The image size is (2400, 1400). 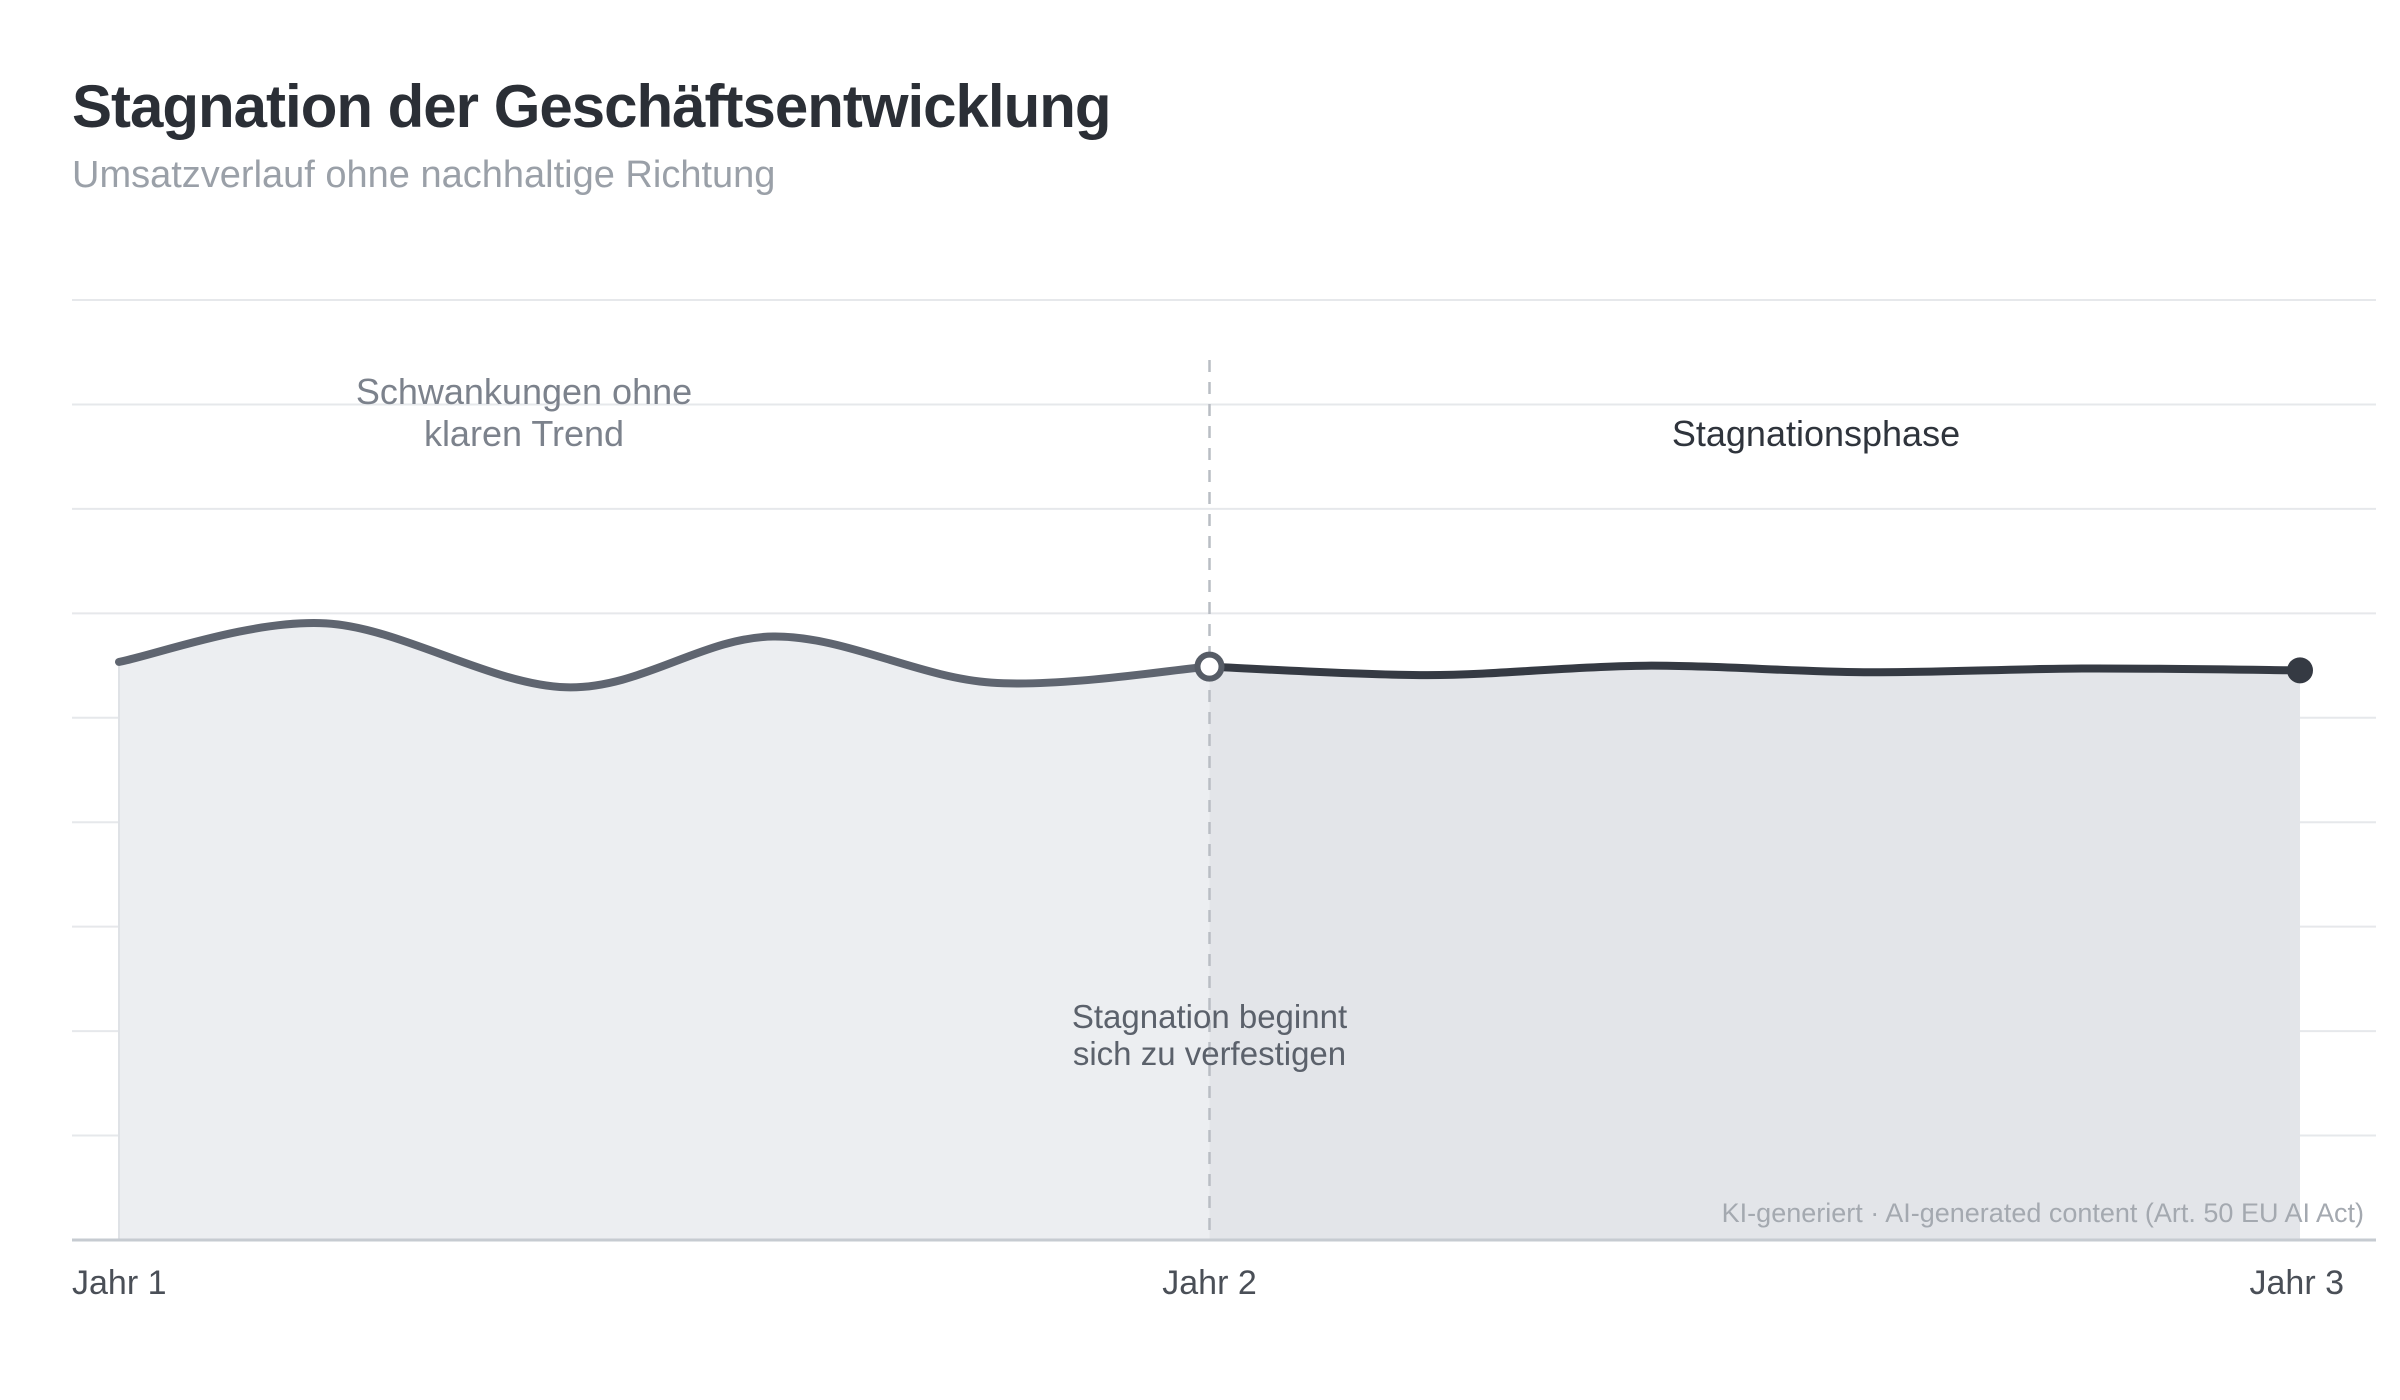 What do you see at coordinates (524, 391) in the screenshot?
I see `annotation-left-region: Schwankungen ohne` at bounding box center [524, 391].